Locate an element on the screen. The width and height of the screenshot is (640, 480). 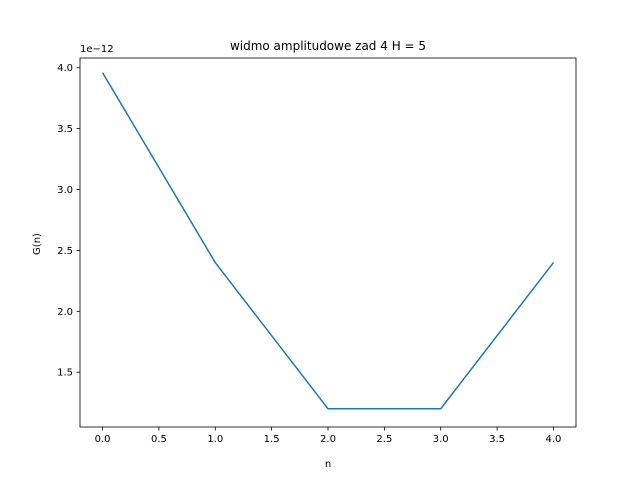
x-tick-label: 1.5 is located at coordinates (272, 439).